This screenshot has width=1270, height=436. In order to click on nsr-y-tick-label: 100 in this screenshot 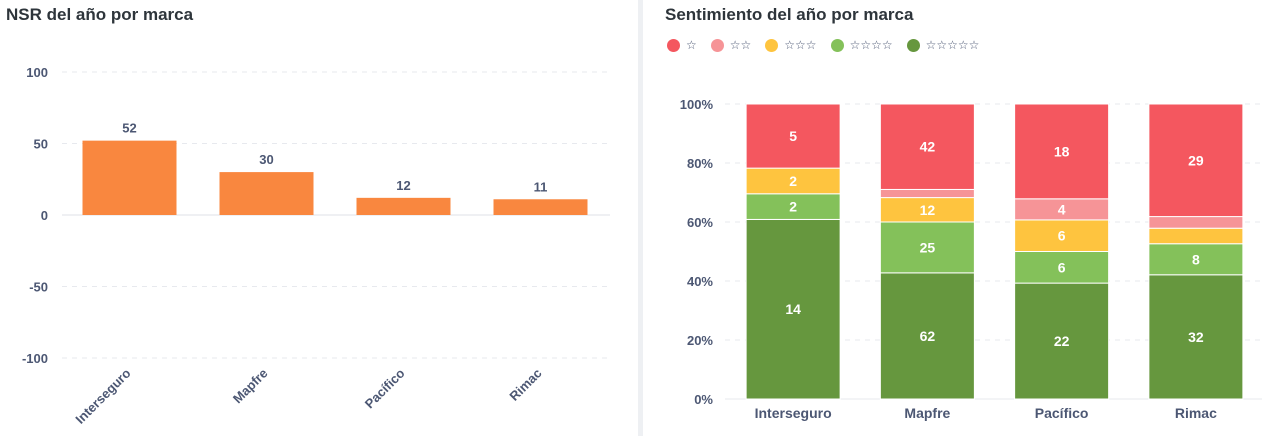, I will do `click(37, 72)`.